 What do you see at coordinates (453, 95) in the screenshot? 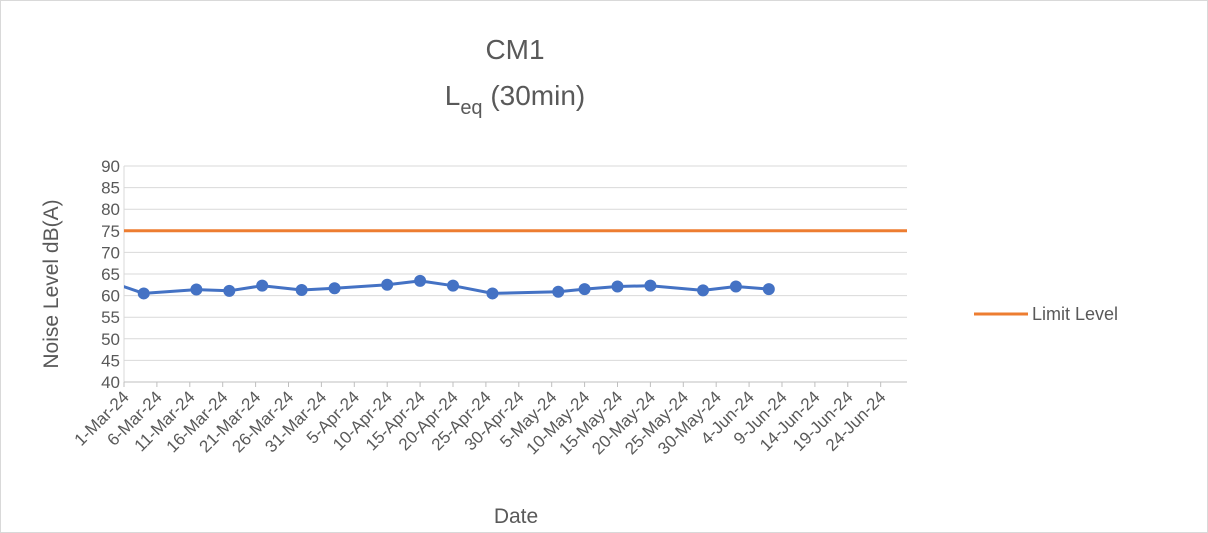
I see `chart-subtitle-base: L` at bounding box center [453, 95].